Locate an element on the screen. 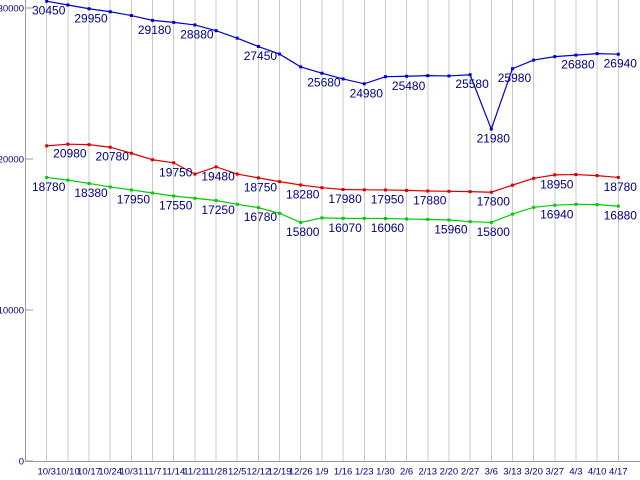 The image size is (640, 480). middle-series-value-label: 18280 is located at coordinates (303, 194).